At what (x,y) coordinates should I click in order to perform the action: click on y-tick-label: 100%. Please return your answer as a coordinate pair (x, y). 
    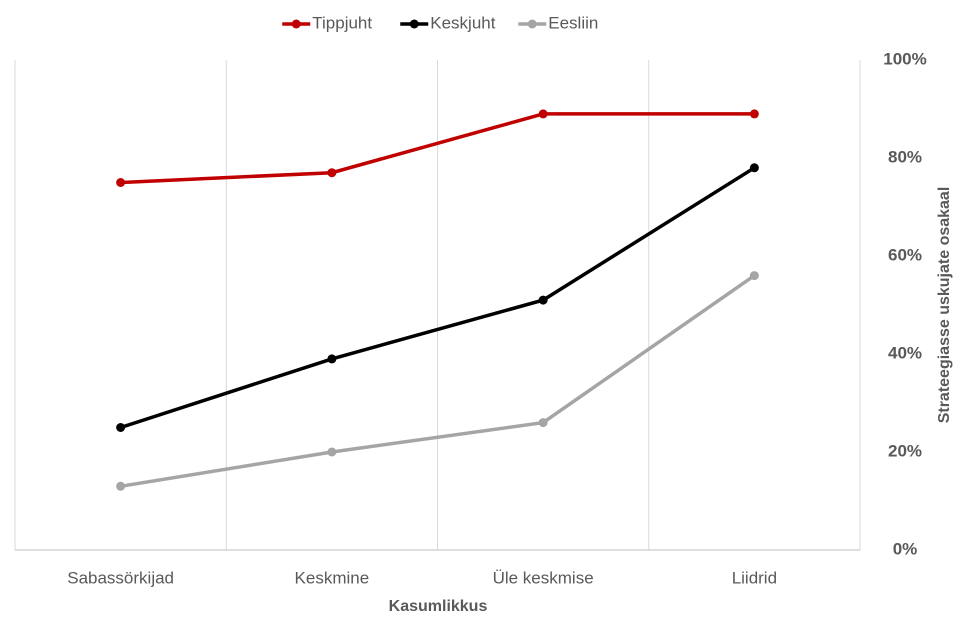
    Looking at the image, I should click on (904, 58).